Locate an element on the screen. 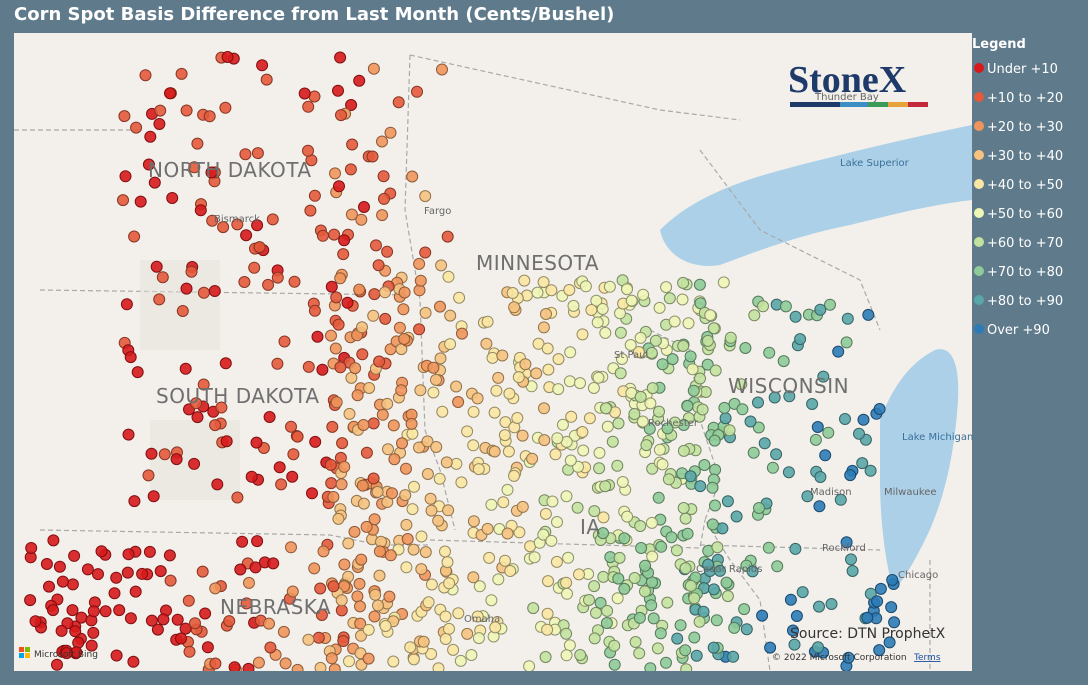 This screenshot has width=1088, height=685. place-label: Thunder Bay is located at coordinates (846, 97).